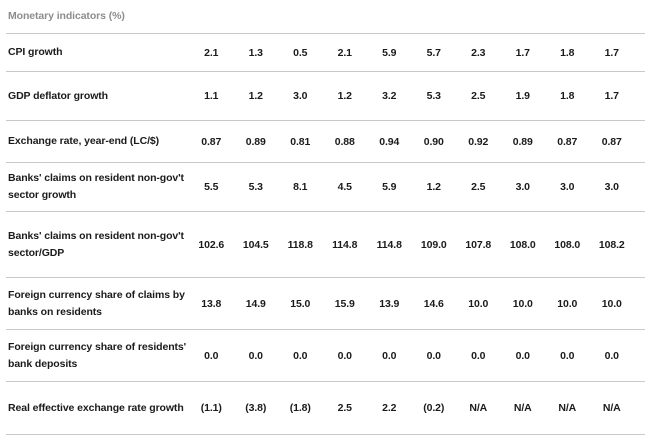 The height and width of the screenshot is (445, 671). Describe the element at coordinates (42, 195) in the screenshot. I see `row-label-line: sector growth` at that location.